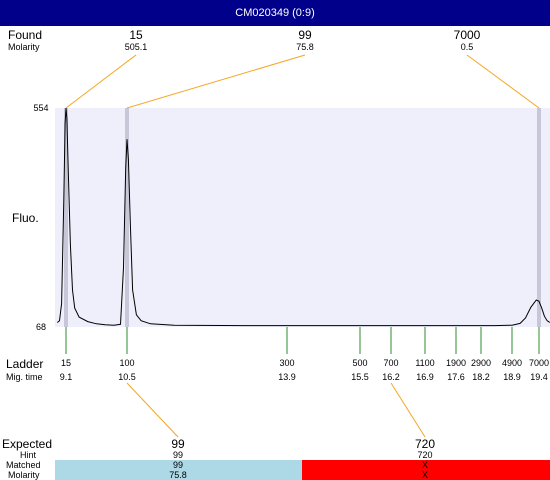 This screenshot has height=480, width=550. Describe the element at coordinates (127, 377) in the screenshot. I see `ladder-mig-time-label: 10.5` at that location.